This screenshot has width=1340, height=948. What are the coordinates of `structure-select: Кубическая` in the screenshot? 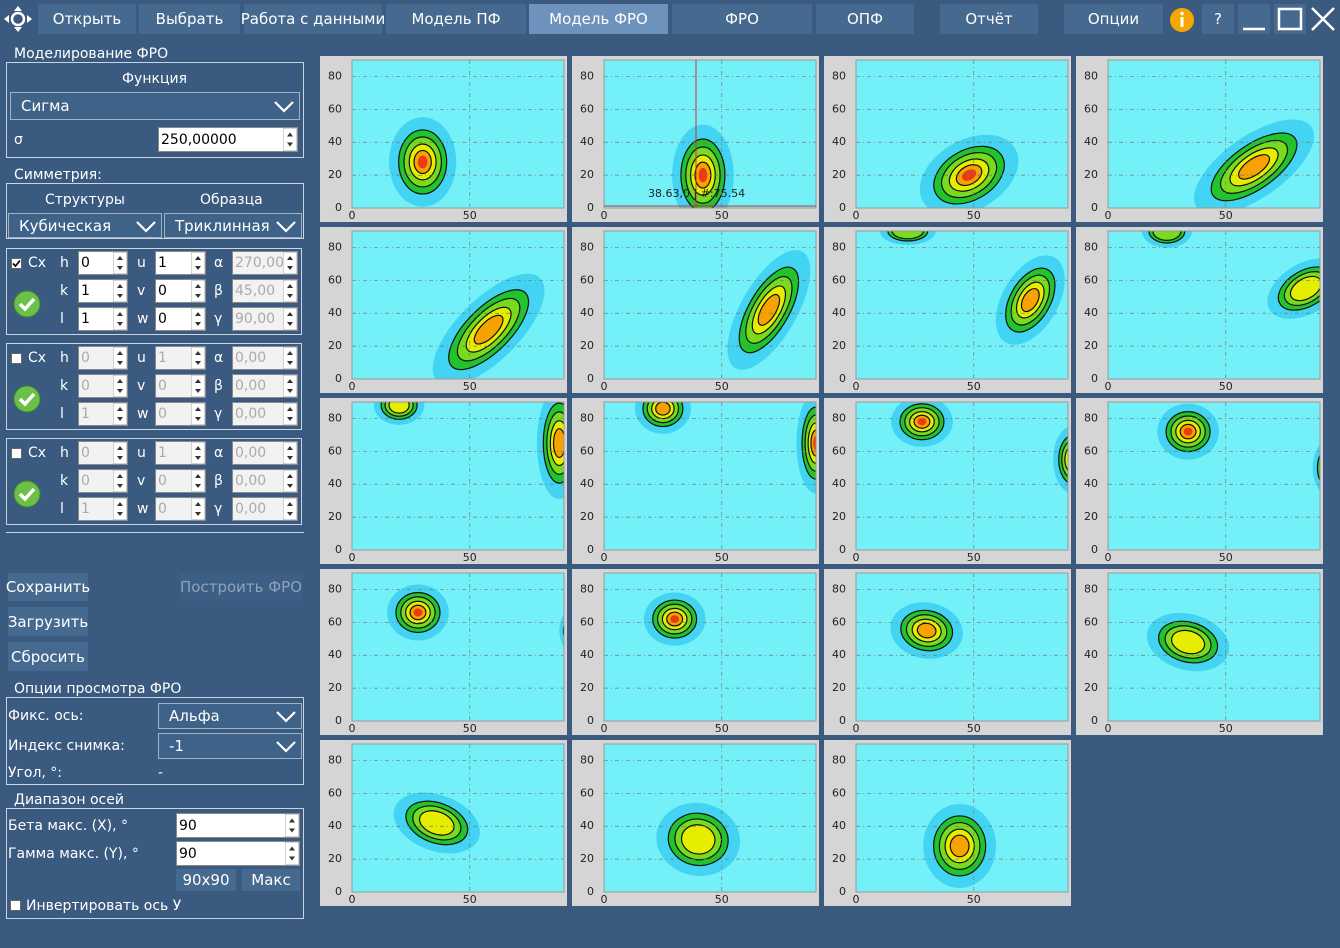 It's located at (85, 225).